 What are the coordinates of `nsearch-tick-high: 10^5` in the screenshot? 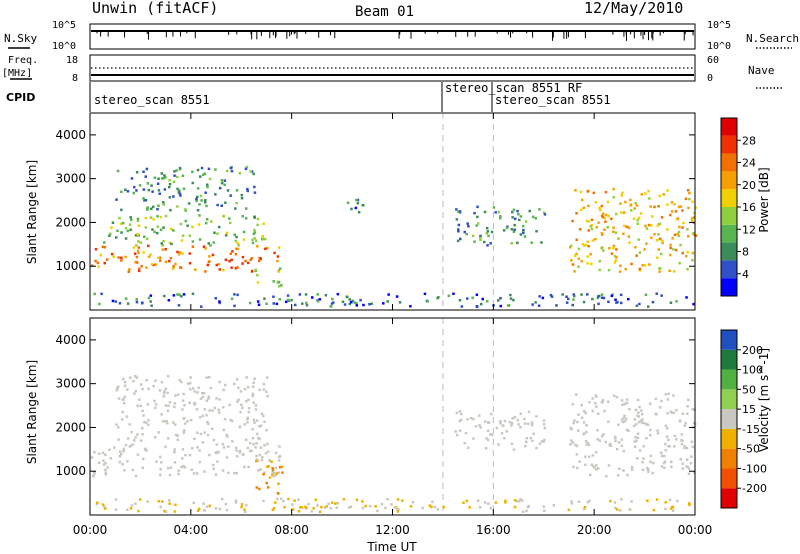 It's located at (719, 25).